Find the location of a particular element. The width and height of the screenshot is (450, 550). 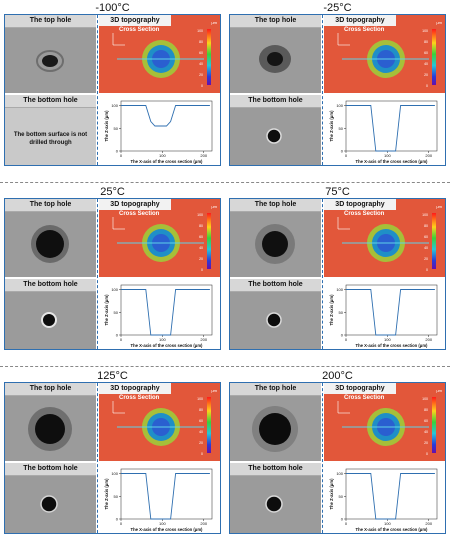

temperature-label: 75°C is located at coordinates (337, 192).